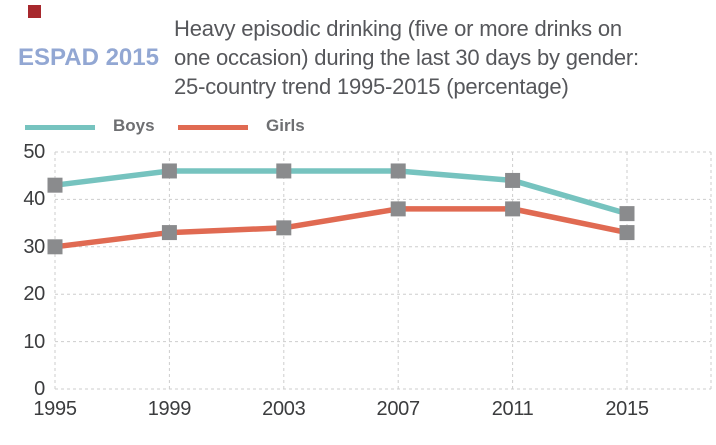 The width and height of the screenshot is (716, 445). Describe the element at coordinates (398, 409) in the screenshot. I see `x-axis-tick-label: 2007` at that location.